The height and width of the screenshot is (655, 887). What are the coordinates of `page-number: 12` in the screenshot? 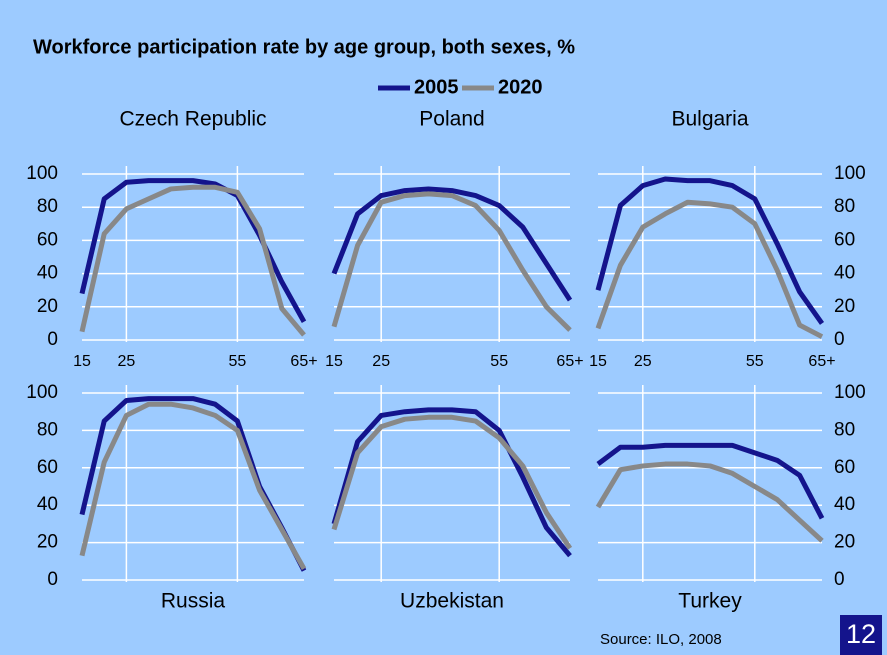 It's located at (861, 634).